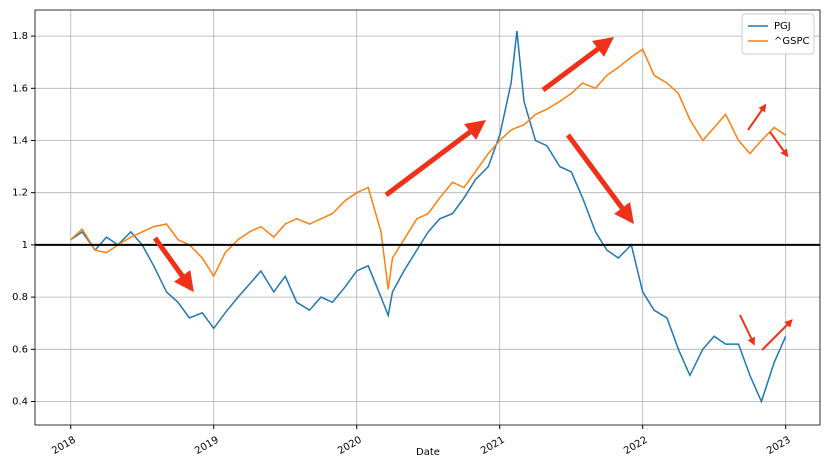 Image resolution: width=830 pixels, height=456 pixels. Describe the element at coordinates (636, 445) in the screenshot. I see `x-tick-label: 2022` at that location.